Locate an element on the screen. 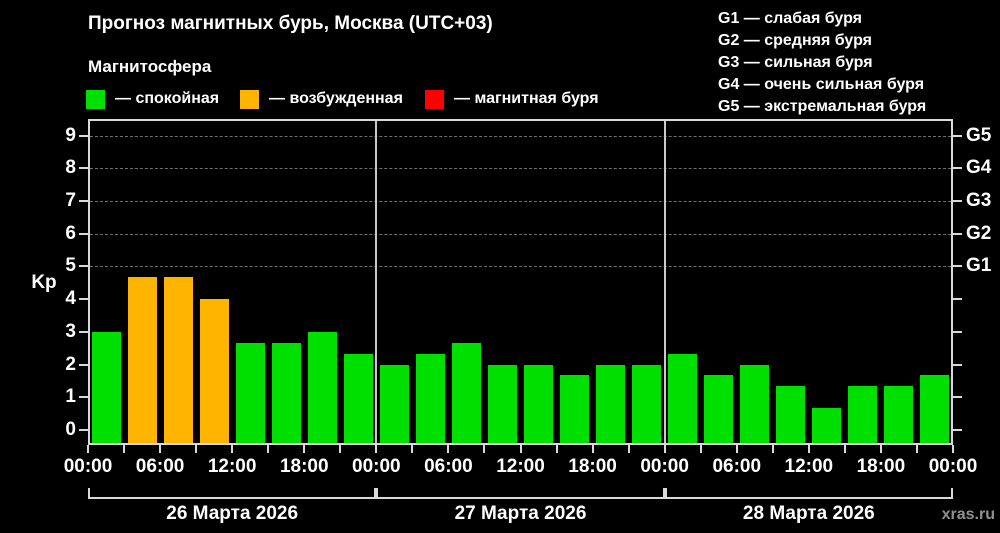 The image size is (1000, 533). y-axis-title: Kp is located at coordinates (44, 282).